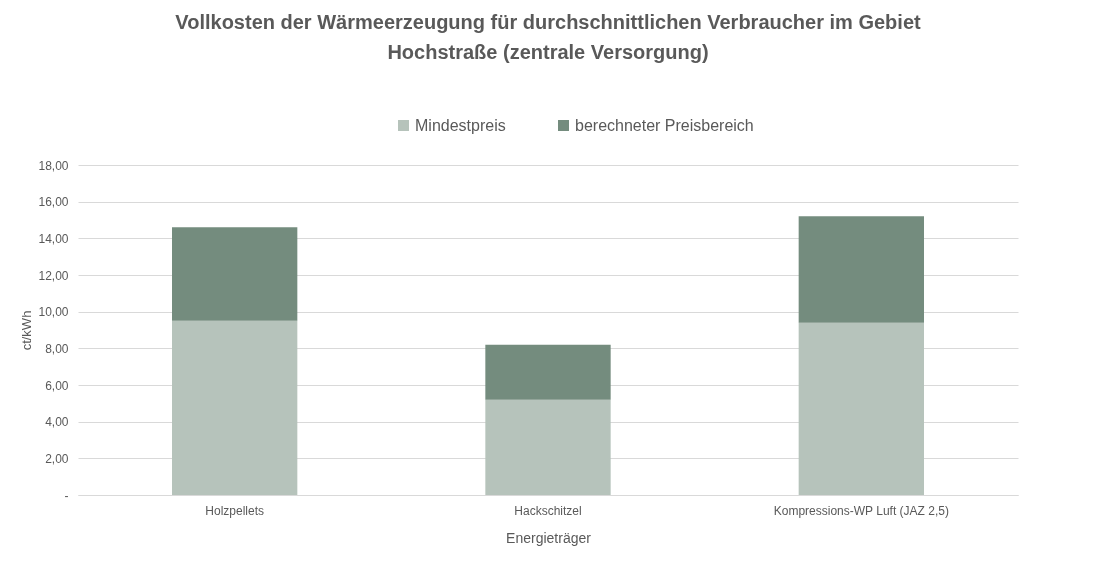 This screenshot has height=563, width=1116. What do you see at coordinates (53, 202) in the screenshot?
I see `y-tick-label: 16,00` at bounding box center [53, 202].